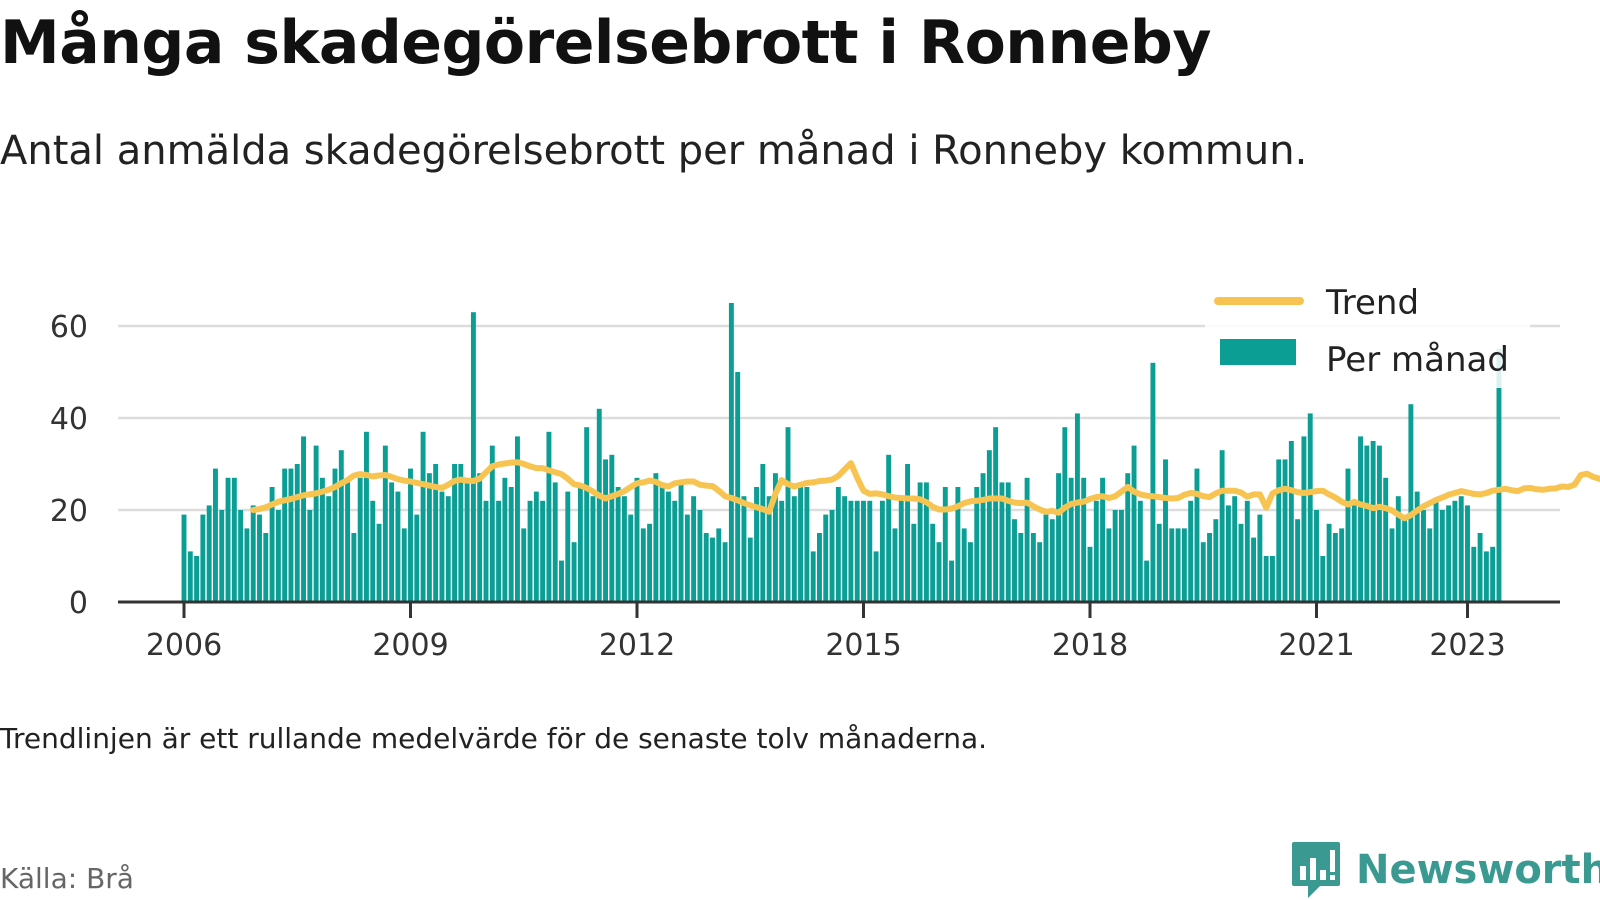  What do you see at coordinates (863, 645) in the screenshot?
I see `x-tick-label: 2015` at bounding box center [863, 645].